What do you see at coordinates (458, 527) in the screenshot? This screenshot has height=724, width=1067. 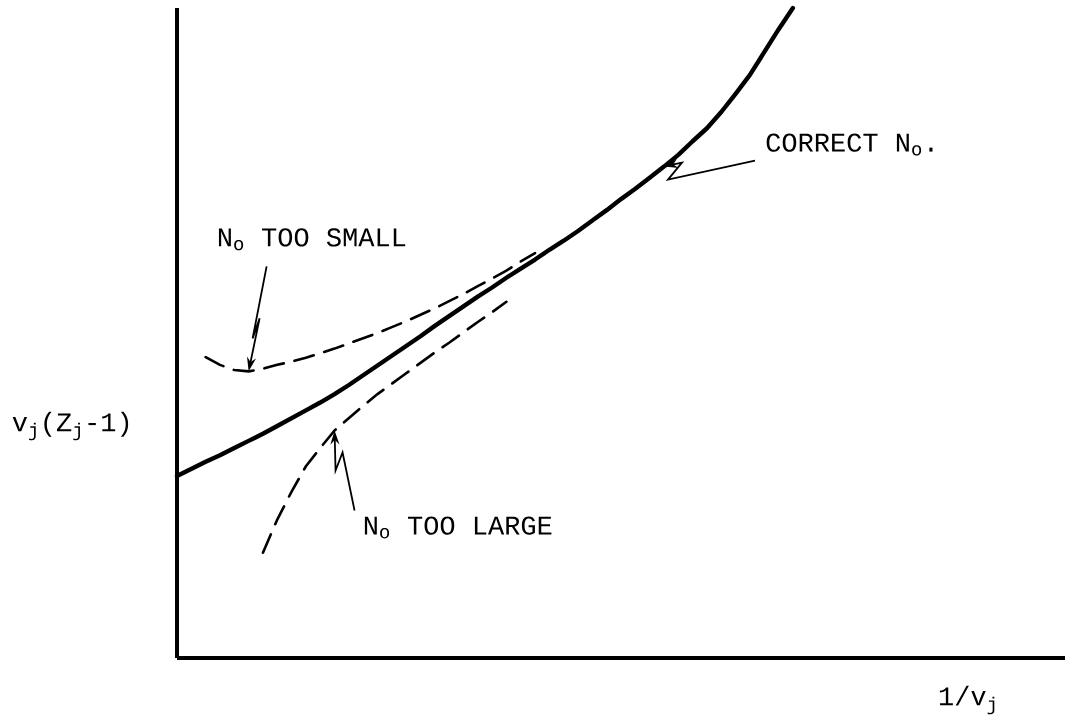 I see `text: N$_{o}$ TOO LARGE` at bounding box center [458, 527].